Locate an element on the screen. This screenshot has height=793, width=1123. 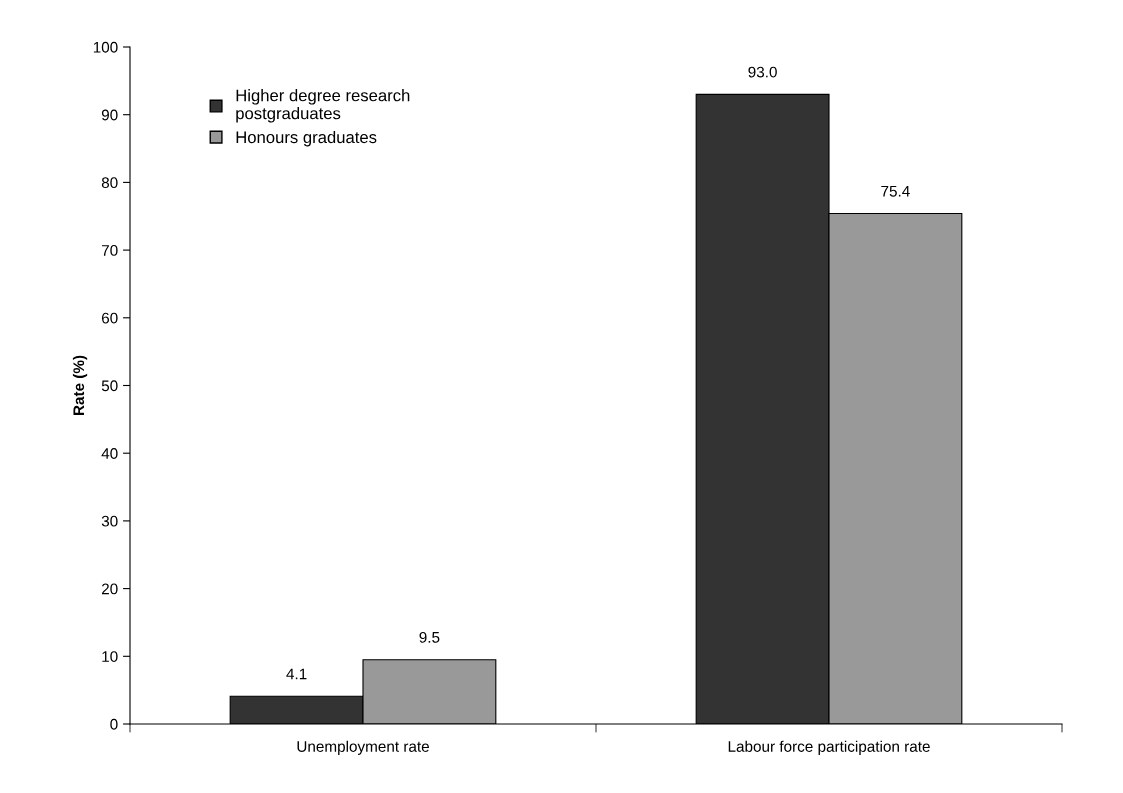
y-tick-label: 0 is located at coordinates (114, 724).